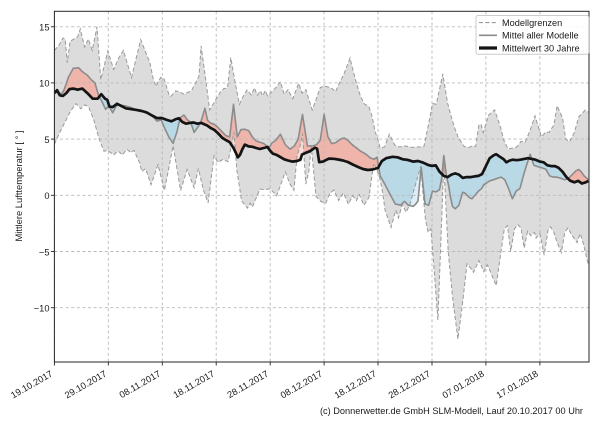 This screenshot has height=425, width=600. I want to click on svg-text: 0, so click(46, 196).